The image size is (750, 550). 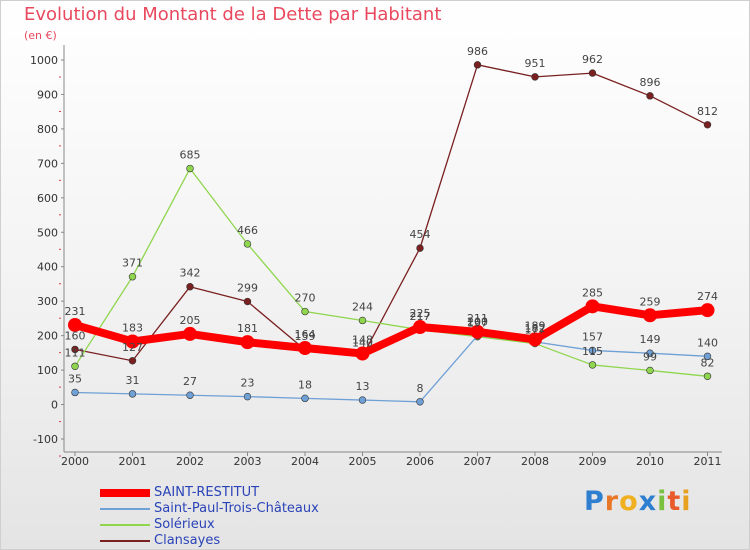 I want to click on data-label: 157, so click(x=592, y=336).